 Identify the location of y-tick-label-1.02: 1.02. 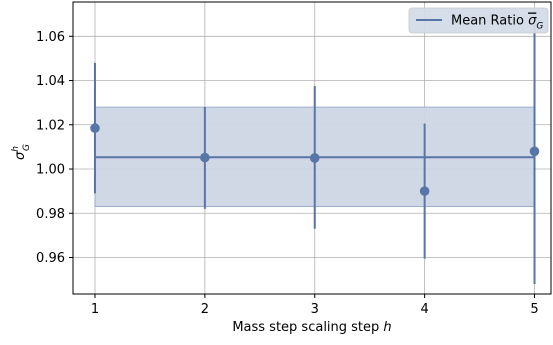
(50, 125).